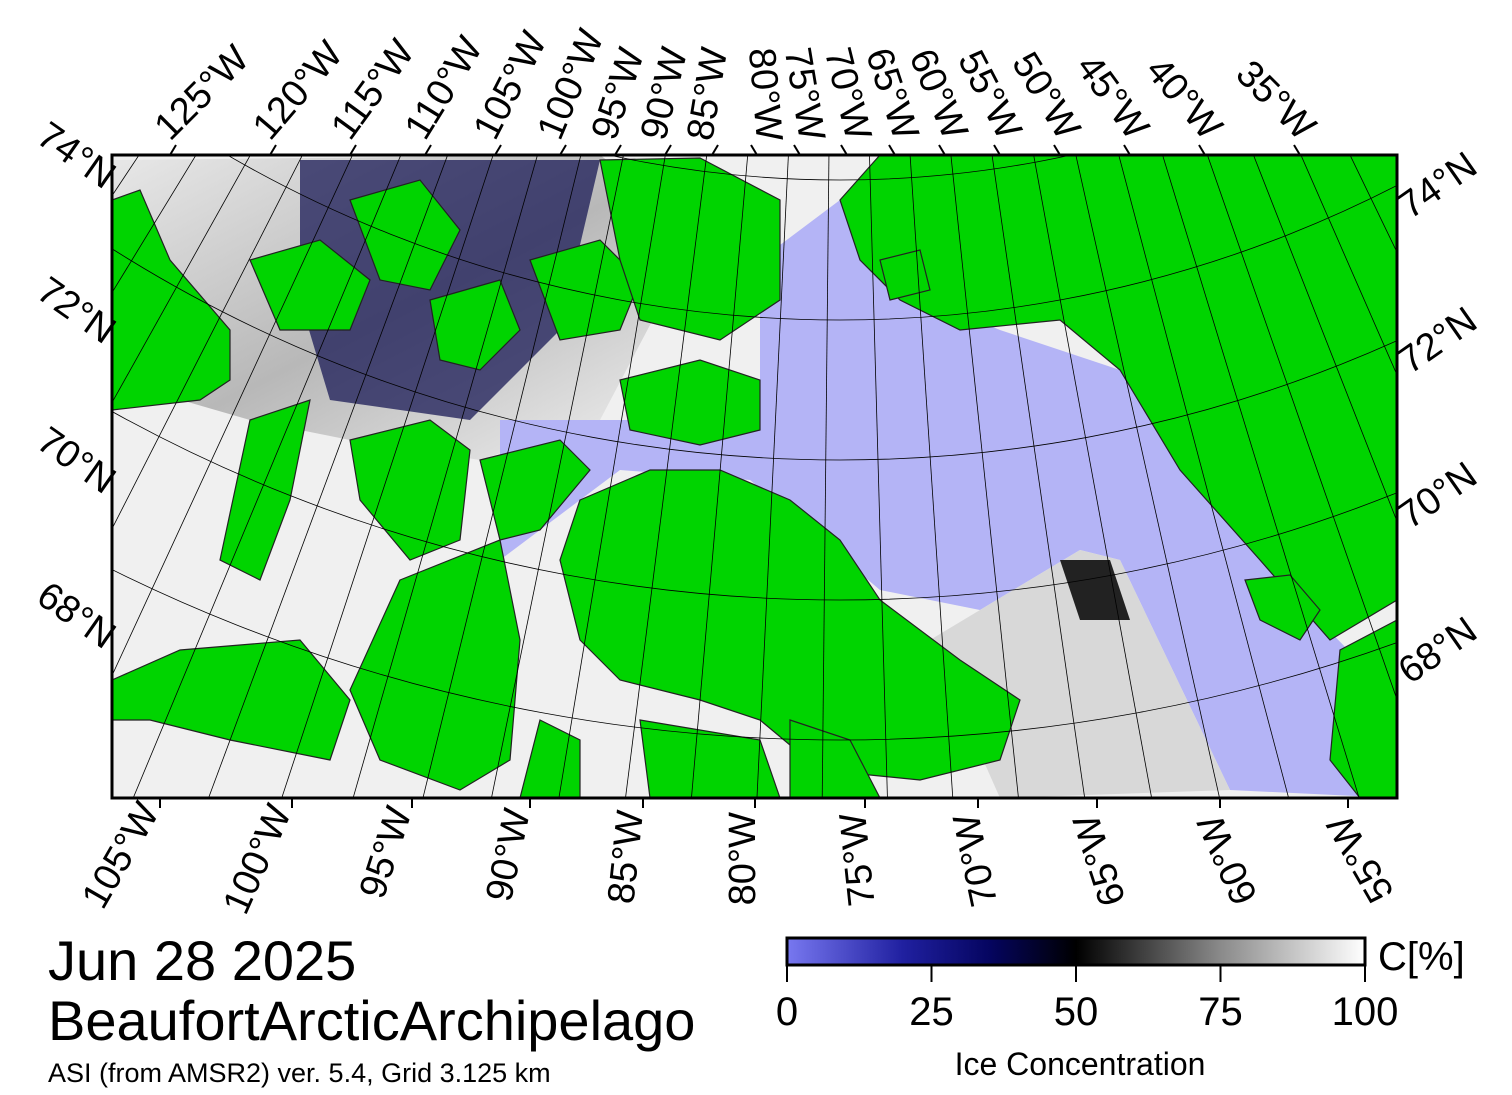  I want to click on source: ASI (from AMSR2) ver. 5.4, Grid 3.125 km, so click(299, 1073).